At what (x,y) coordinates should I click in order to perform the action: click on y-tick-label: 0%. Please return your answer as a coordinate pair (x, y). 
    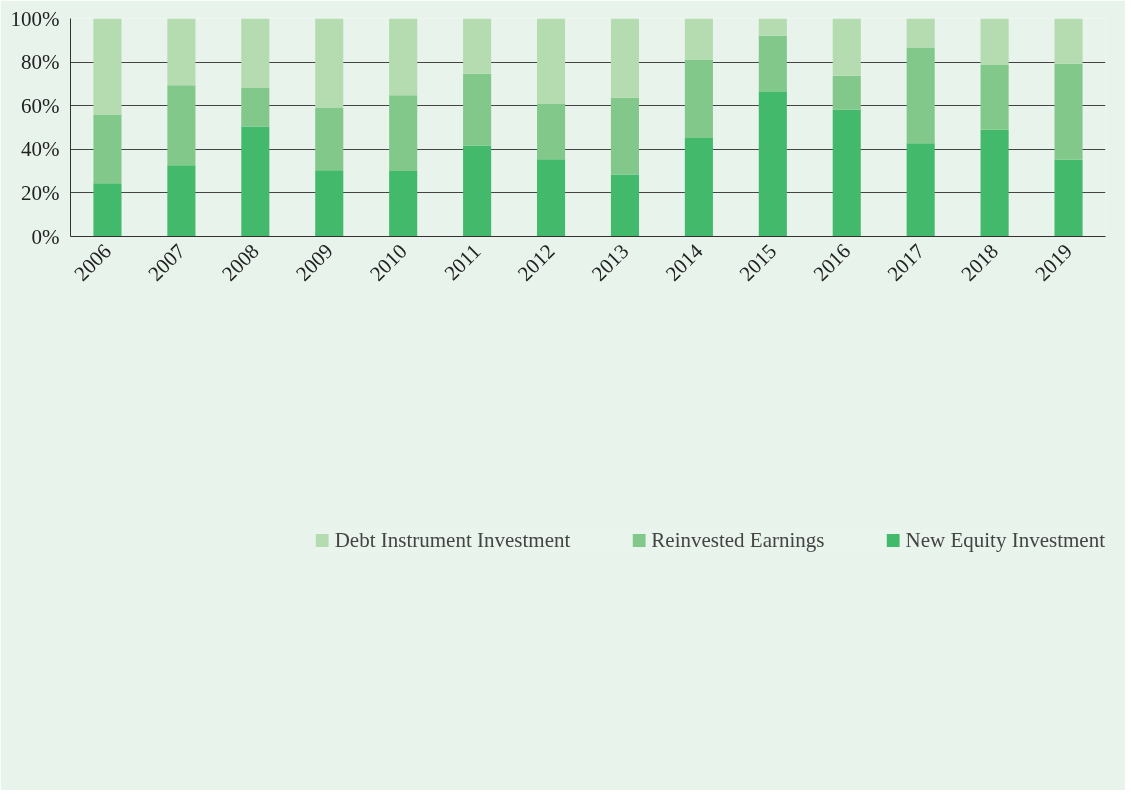
    Looking at the image, I should click on (45, 236).